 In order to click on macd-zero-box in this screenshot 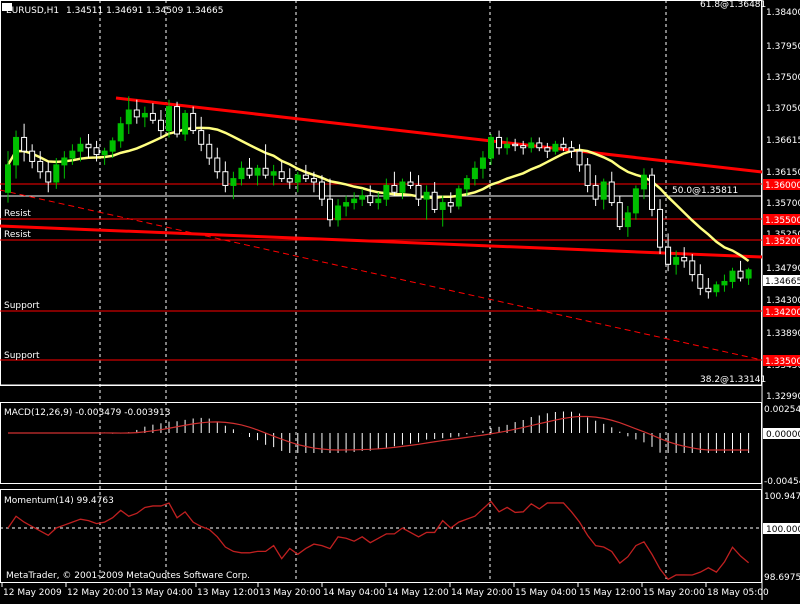, I will do `click(781, 433)`.